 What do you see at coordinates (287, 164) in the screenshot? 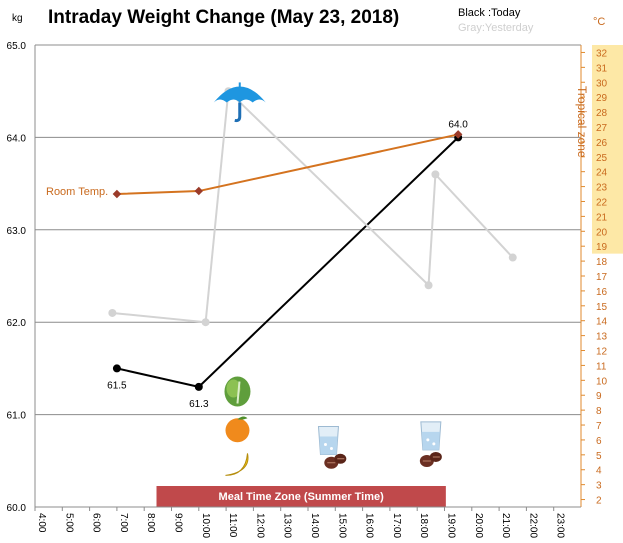
I see `room-temp-series-line` at bounding box center [287, 164].